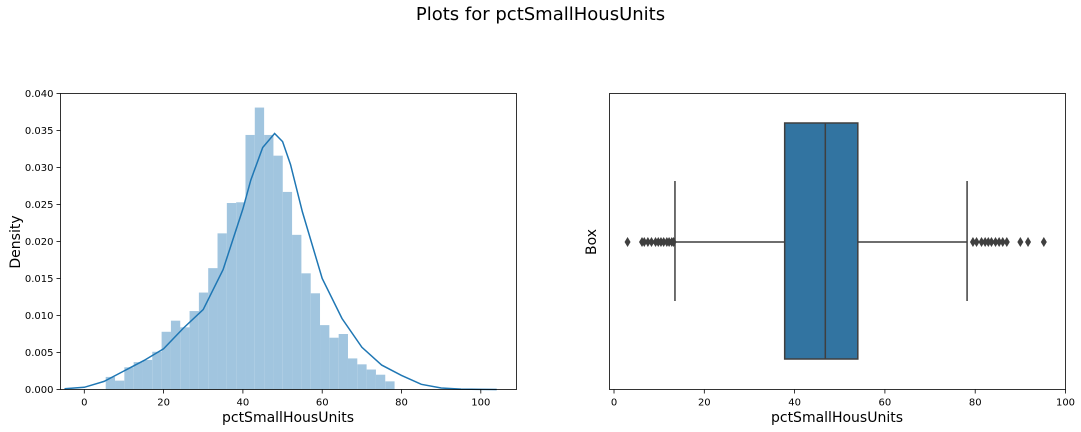 This screenshot has width=1081, height=432. Describe the element at coordinates (843, 399) in the screenshot. I see `boxplot-x-ticks: 0 20 40 60 80 100` at that location.